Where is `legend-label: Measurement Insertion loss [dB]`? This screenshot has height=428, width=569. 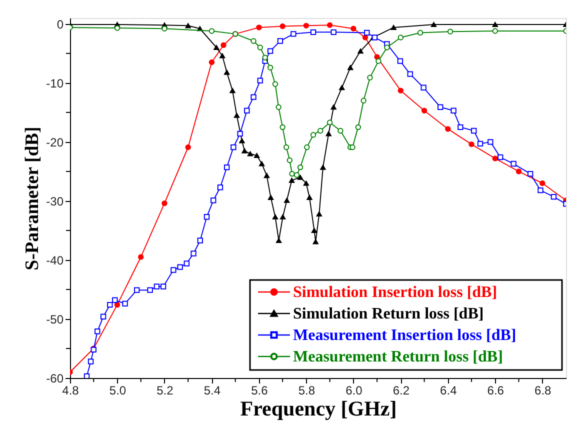
legend-label: Measurement Insertion loss [dB] is located at coordinates (404, 335).